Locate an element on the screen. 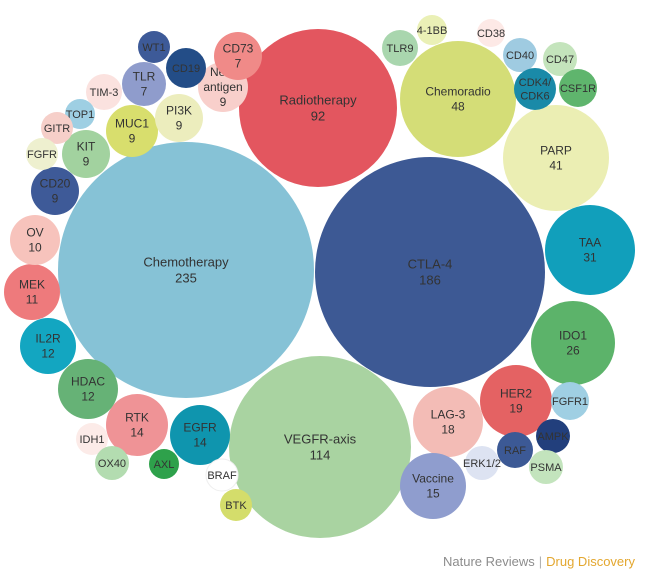  bubble-cd40 is located at coordinates (520, 55).